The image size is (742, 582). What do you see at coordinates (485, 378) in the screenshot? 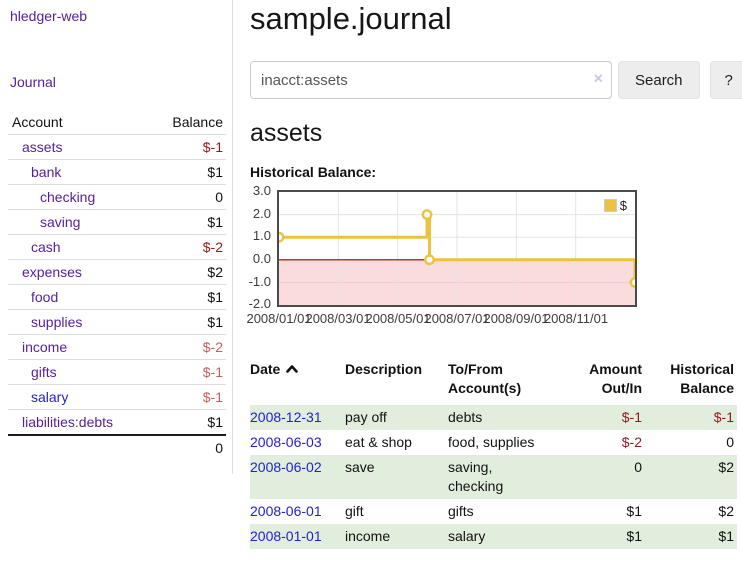
I see `col-accounts: To/From Account(s)` at bounding box center [485, 378].